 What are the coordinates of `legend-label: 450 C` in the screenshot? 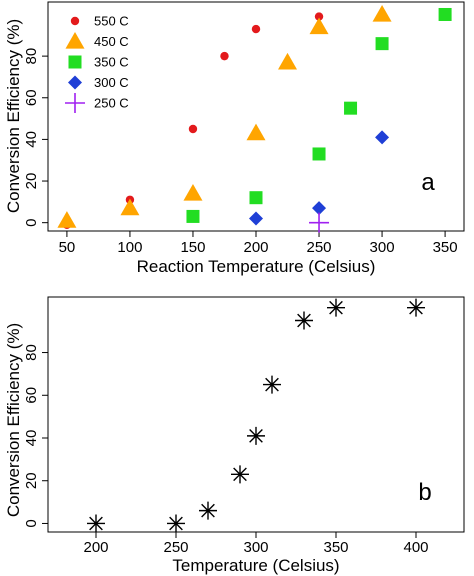 It's located at (111, 41).